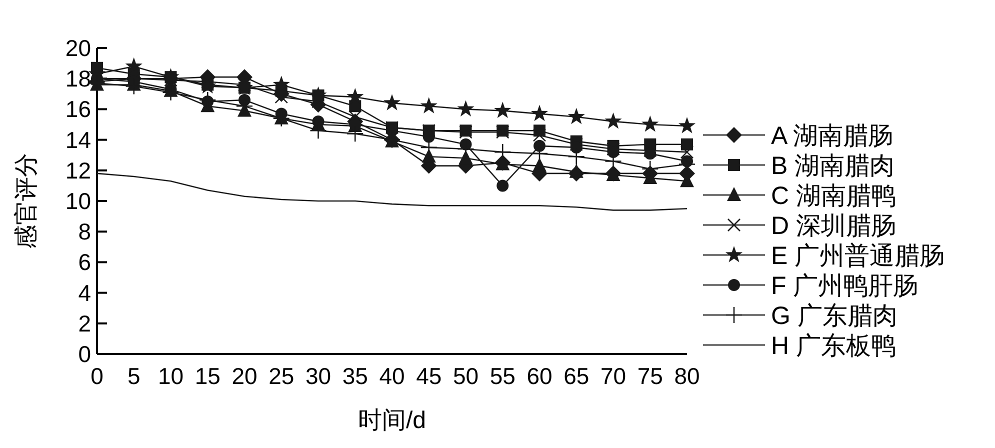 Image resolution: width=995 pixels, height=448 pixels. I want to click on x-tick-label: 25, so click(281, 376).